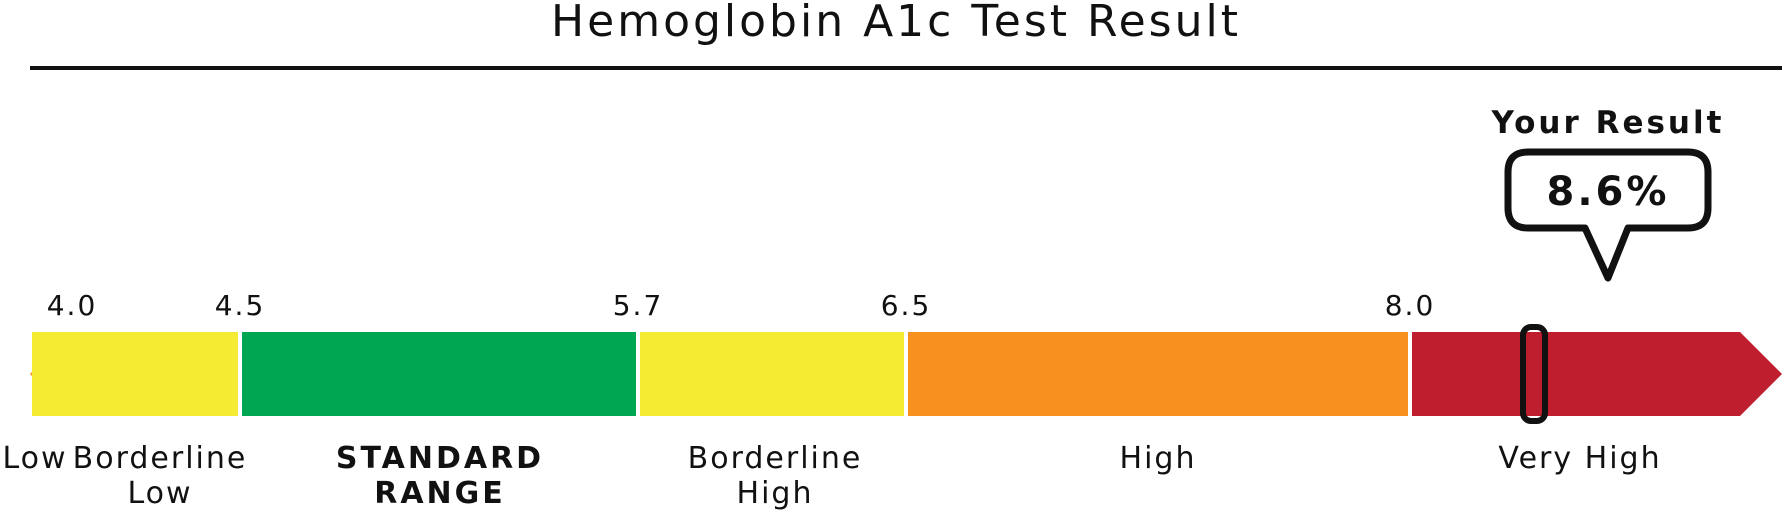 This screenshot has width=1792, height=521. What do you see at coordinates (240, 305) in the screenshot?
I see `tick-label-4-5: 4.5` at bounding box center [240, 305].